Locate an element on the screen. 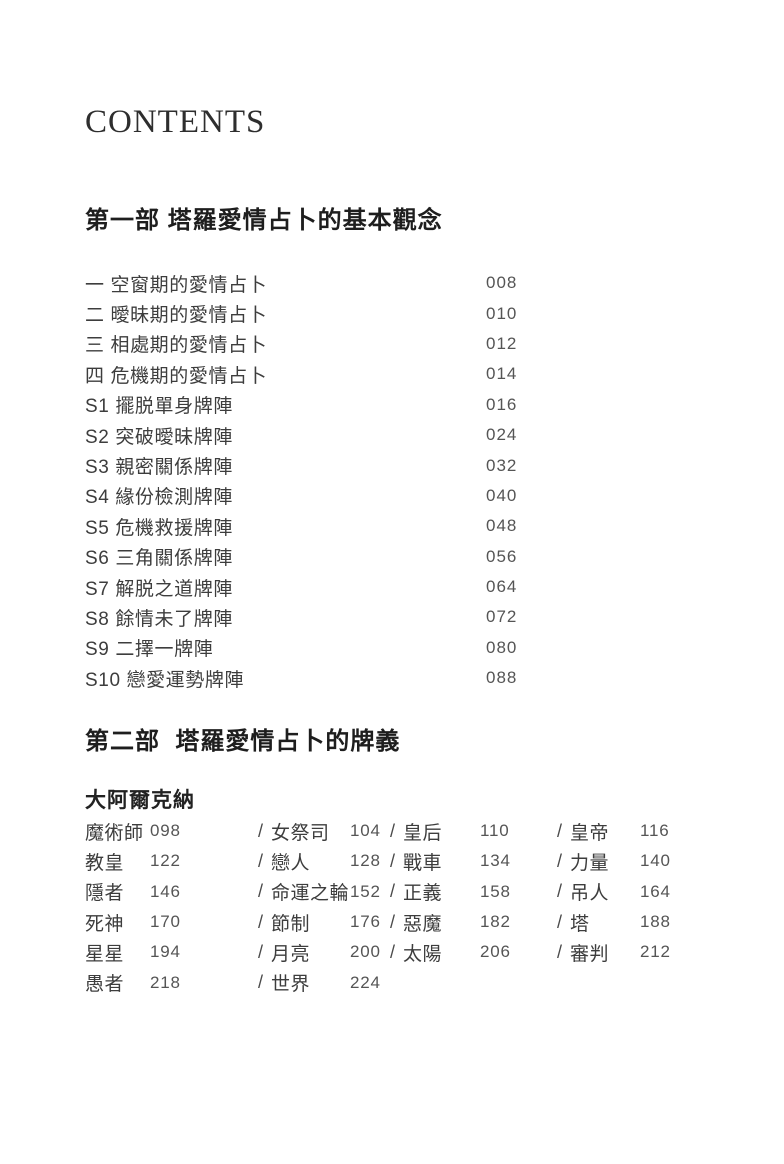  arcana-card-name: 惡魔 is located at coordinates (423, 924).